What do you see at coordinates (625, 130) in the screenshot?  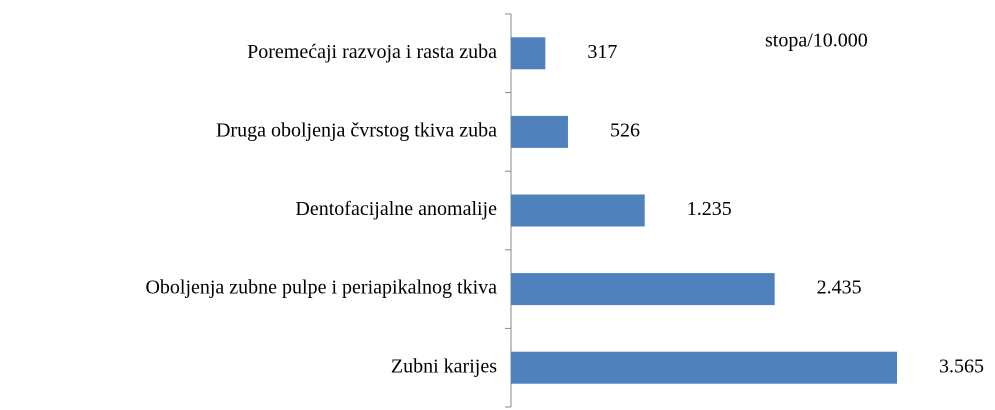 I see `value-label: 526` at bounding box center [625, 130].